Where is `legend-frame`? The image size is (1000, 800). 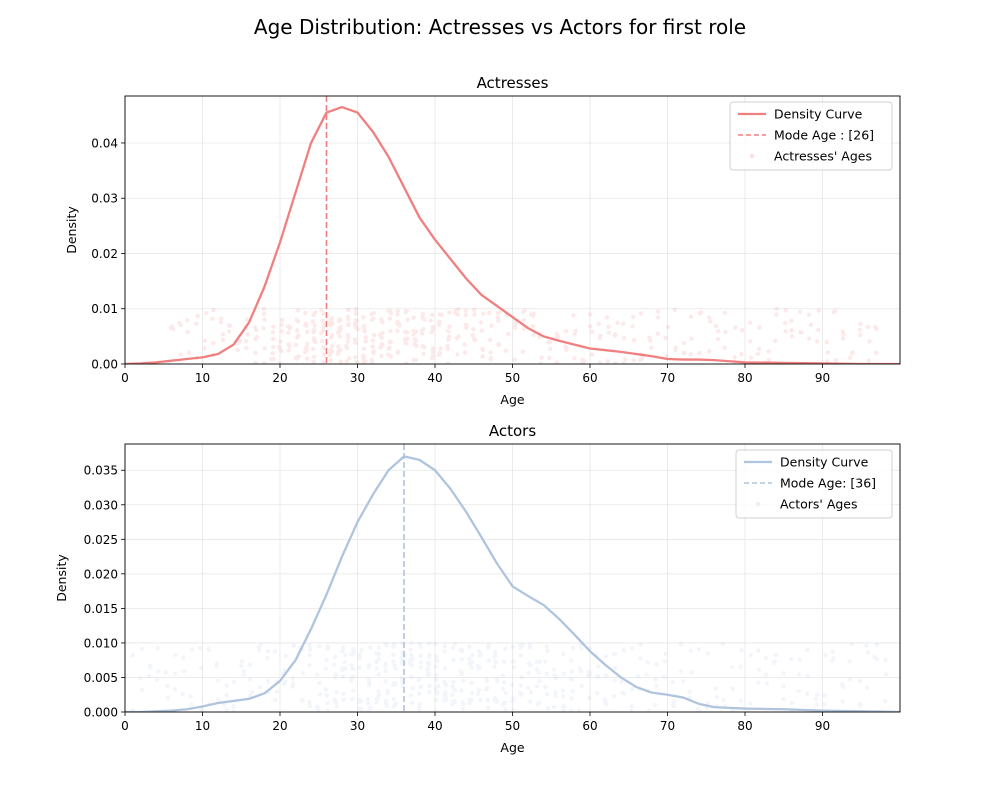 legend-frame is located at coordinates (814, 484).